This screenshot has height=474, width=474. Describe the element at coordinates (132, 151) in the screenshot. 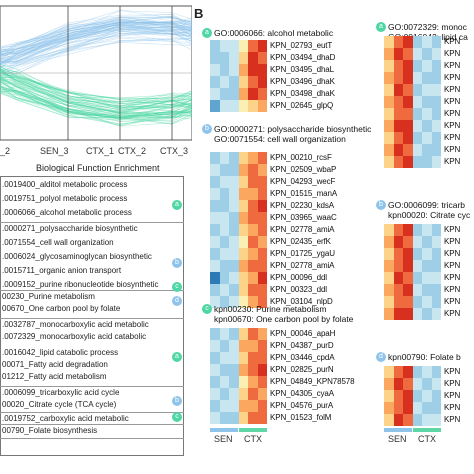

I see `x-axis-label: CTX_2` at that location.